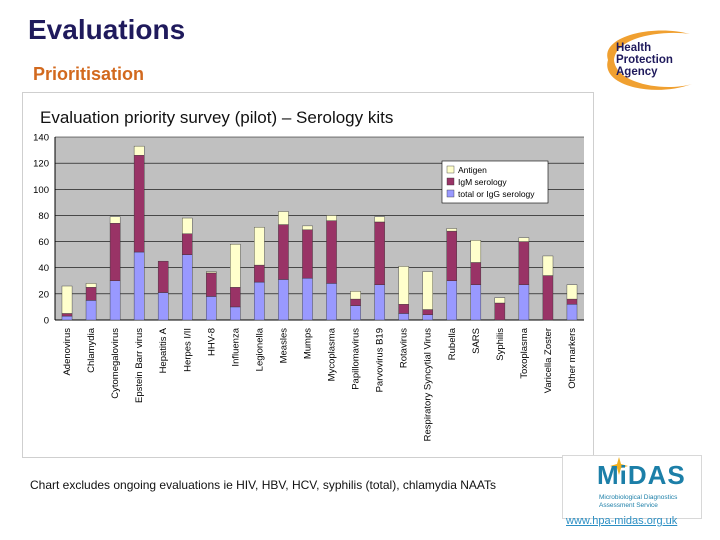 This screenshot has height=540, width=720. Describe the element at coordinates (139, 150) in the screenshot. I see `bar-antigen-epstein-barr-virus` at that location.